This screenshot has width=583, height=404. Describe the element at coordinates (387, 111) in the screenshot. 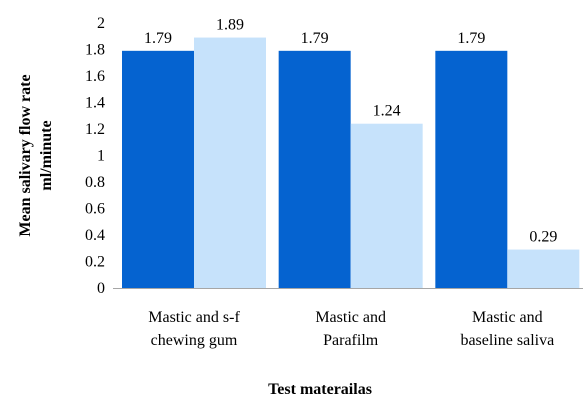

I see `data-label: 1.24` at that location.